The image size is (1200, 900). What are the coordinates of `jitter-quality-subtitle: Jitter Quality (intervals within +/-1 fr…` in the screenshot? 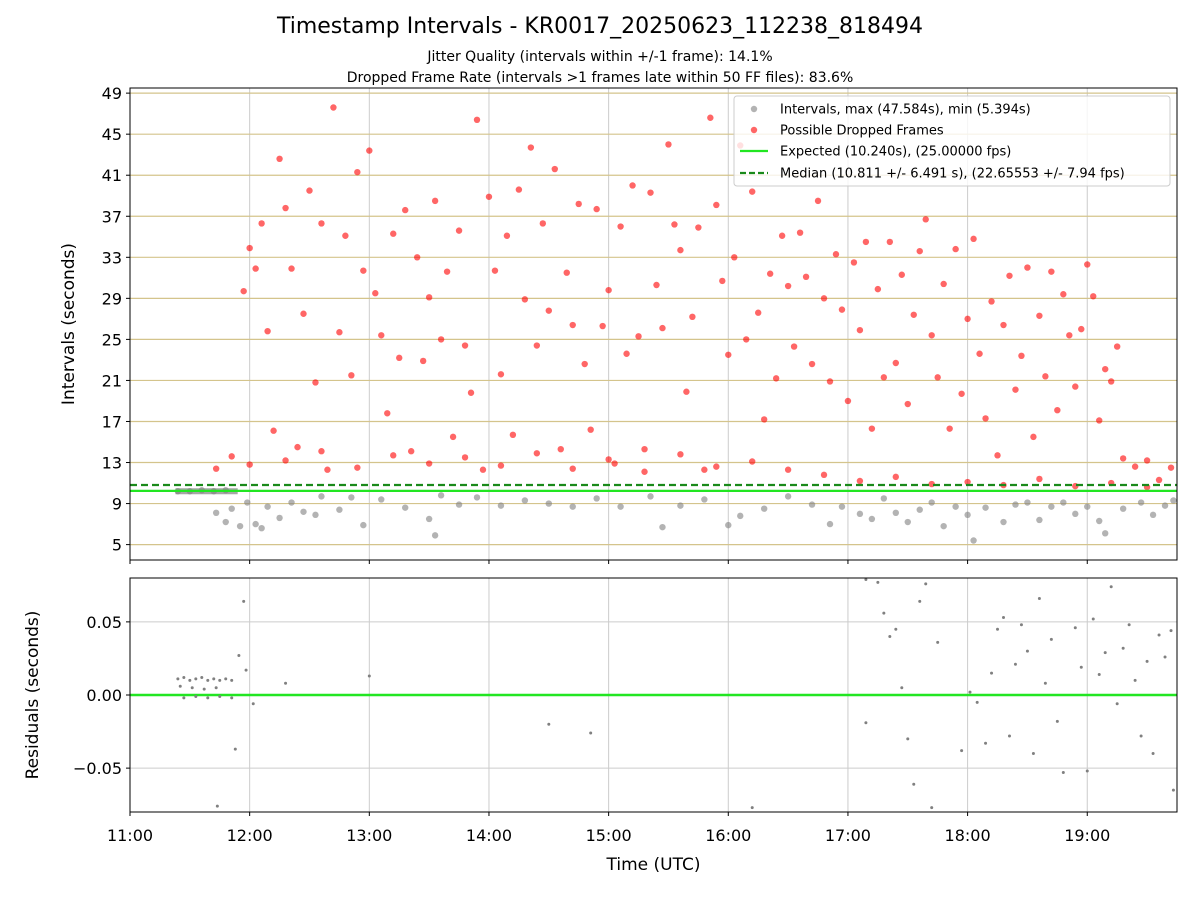 It's located at (600, 57).